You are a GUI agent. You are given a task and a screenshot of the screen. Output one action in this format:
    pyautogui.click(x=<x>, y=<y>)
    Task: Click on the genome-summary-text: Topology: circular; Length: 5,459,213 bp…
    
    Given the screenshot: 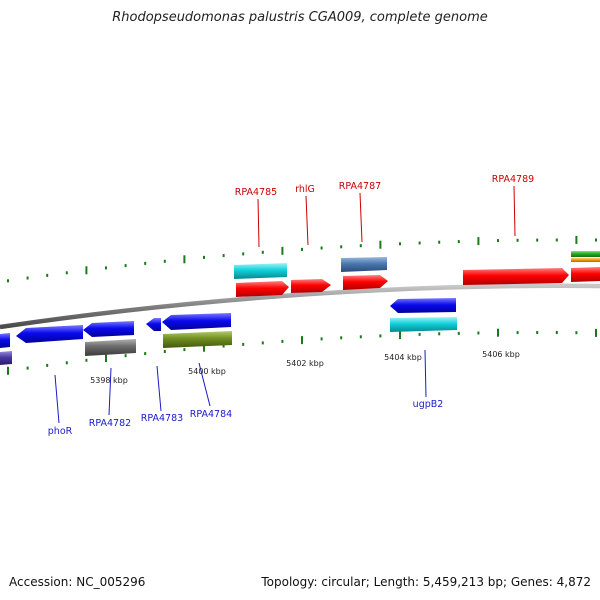 What is the action you would take?
    pyautogui.click(x=426, y=582)
    